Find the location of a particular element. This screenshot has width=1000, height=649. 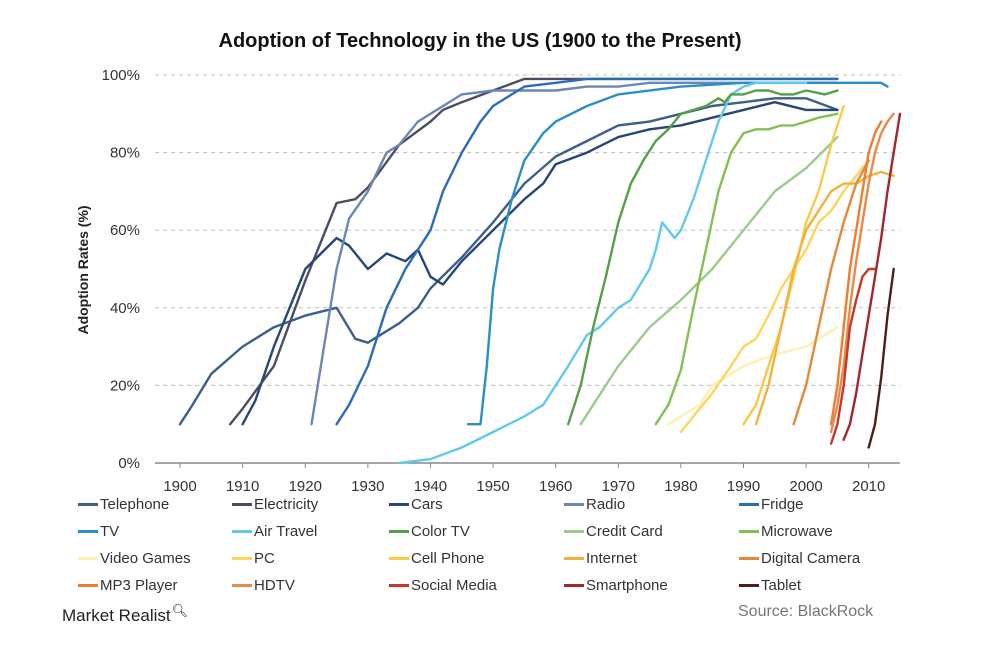

y-tick-label: 40% is located at coordinates (125, 308).